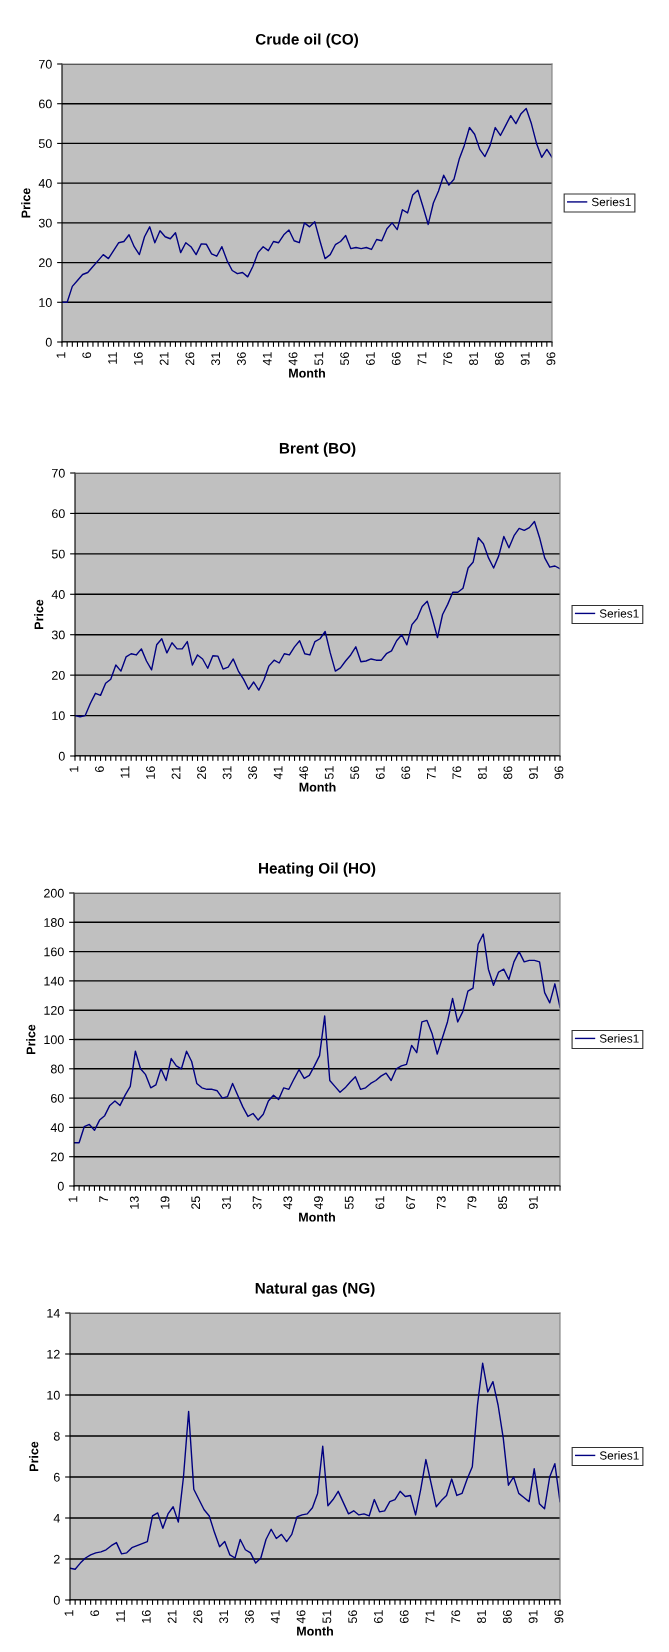  I want to click on chart-title: Crude oil (CO), so click(307, 40).